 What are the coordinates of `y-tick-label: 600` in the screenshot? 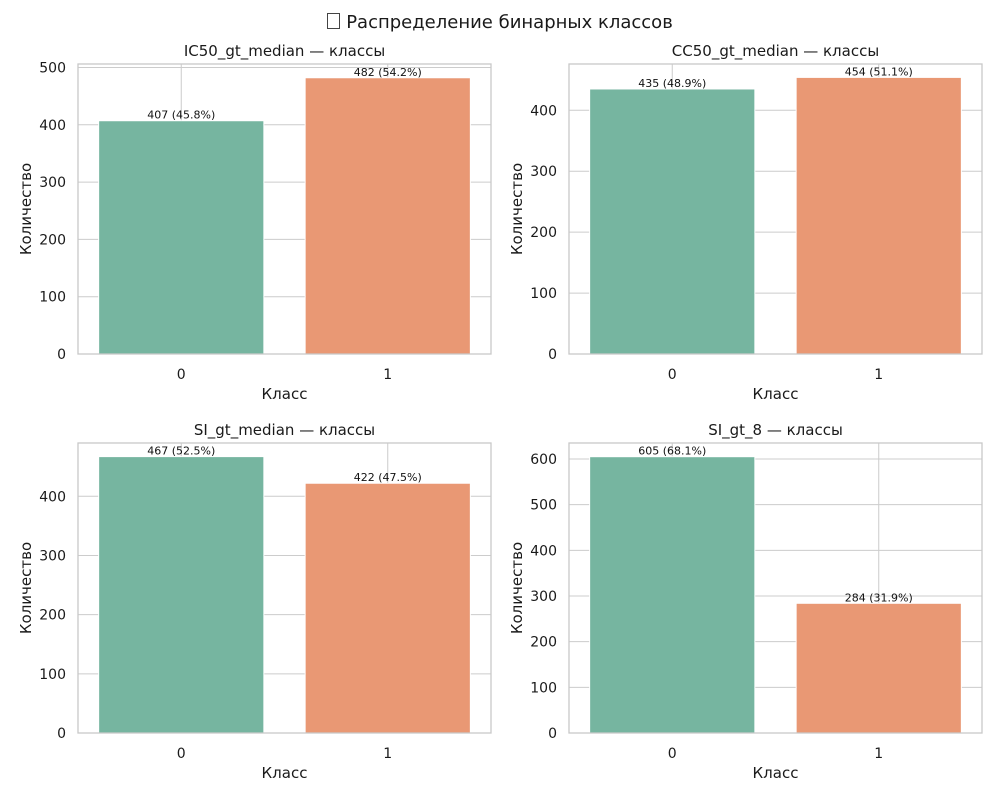 It's located at (543, 460).